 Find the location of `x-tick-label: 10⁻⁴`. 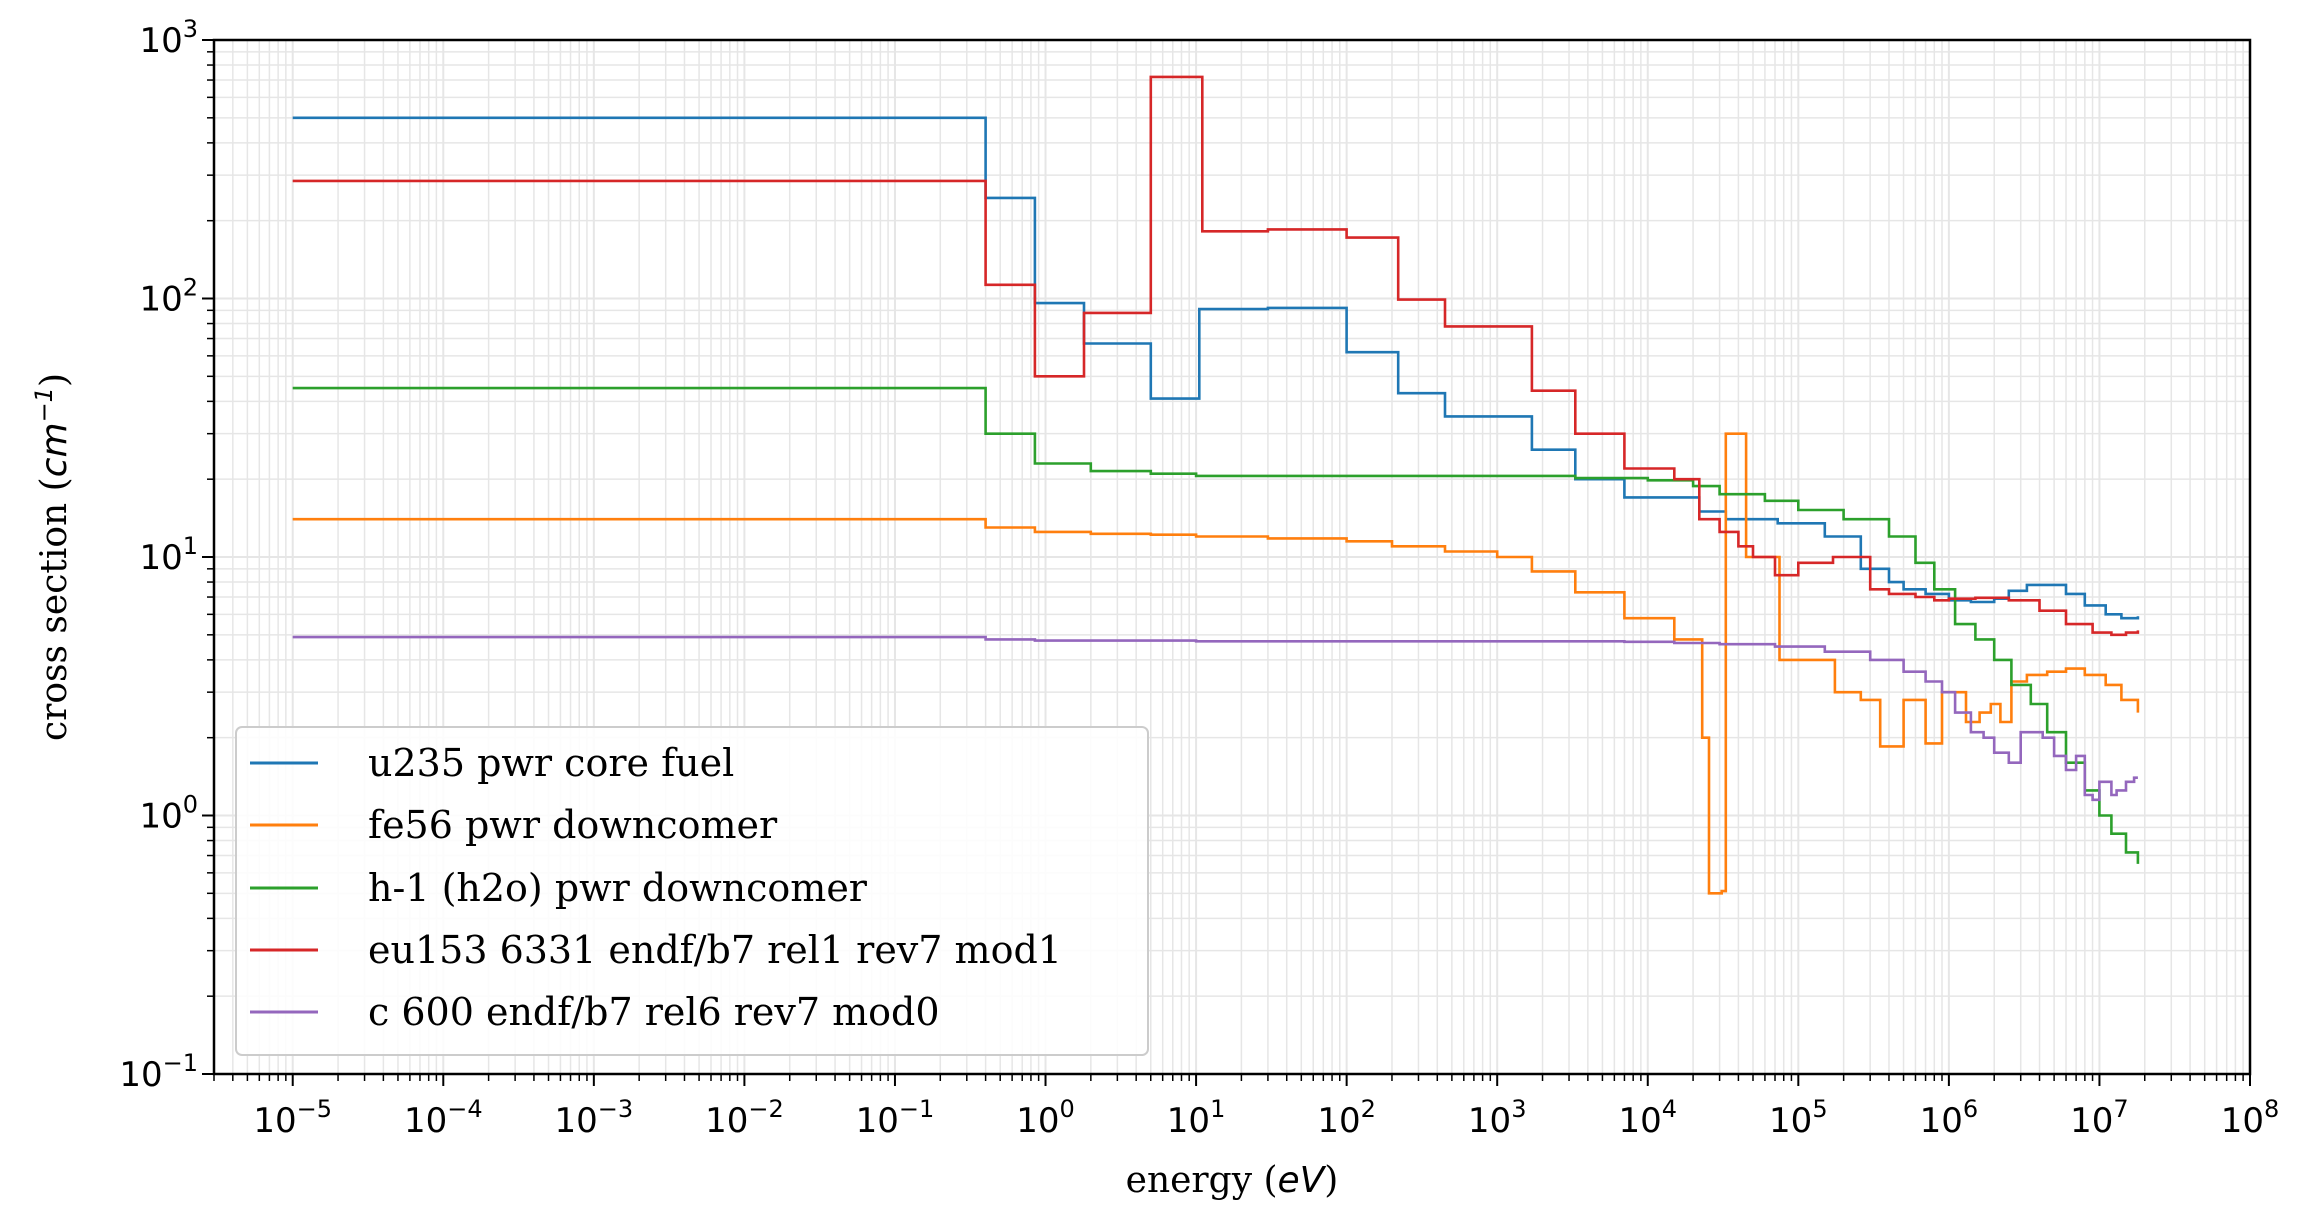

x-tick-label: 10⁻⁴ is located at coordinates (443, 1118).